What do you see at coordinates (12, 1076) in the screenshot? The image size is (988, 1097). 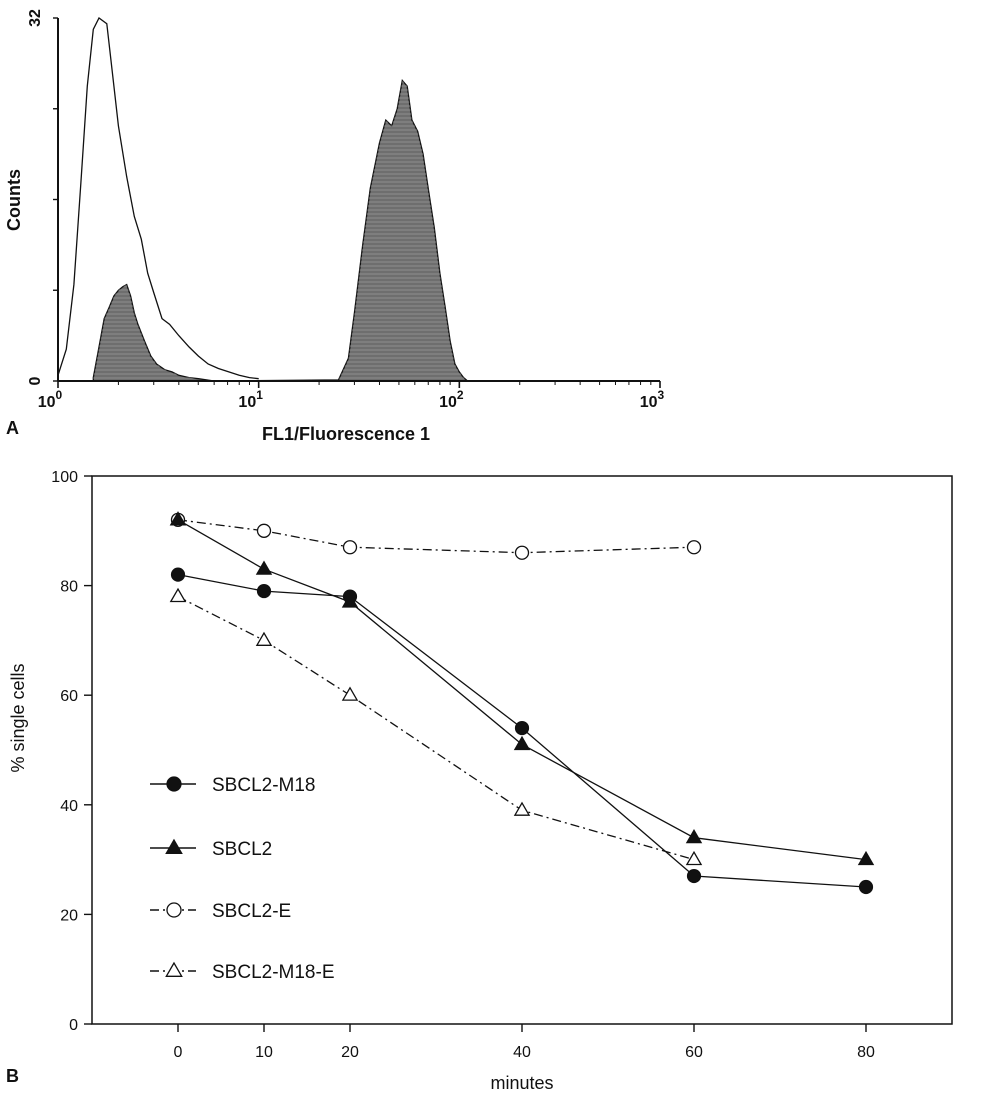 I see `panel-b-label: B` at bounding box center [12, 1076].